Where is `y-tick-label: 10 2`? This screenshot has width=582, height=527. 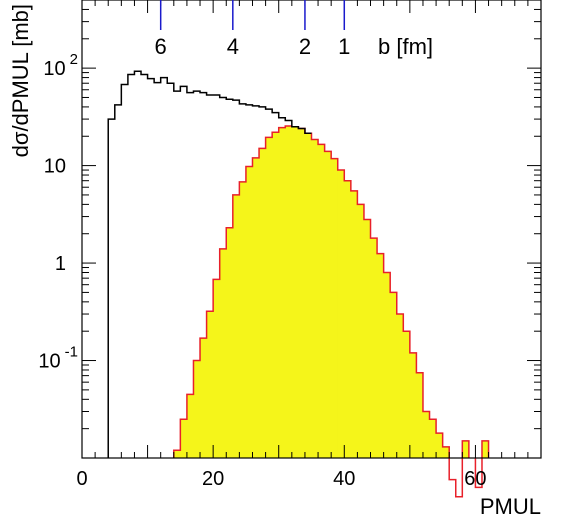
y-tick-label: 10 2 is located at coordinates (60, 65).